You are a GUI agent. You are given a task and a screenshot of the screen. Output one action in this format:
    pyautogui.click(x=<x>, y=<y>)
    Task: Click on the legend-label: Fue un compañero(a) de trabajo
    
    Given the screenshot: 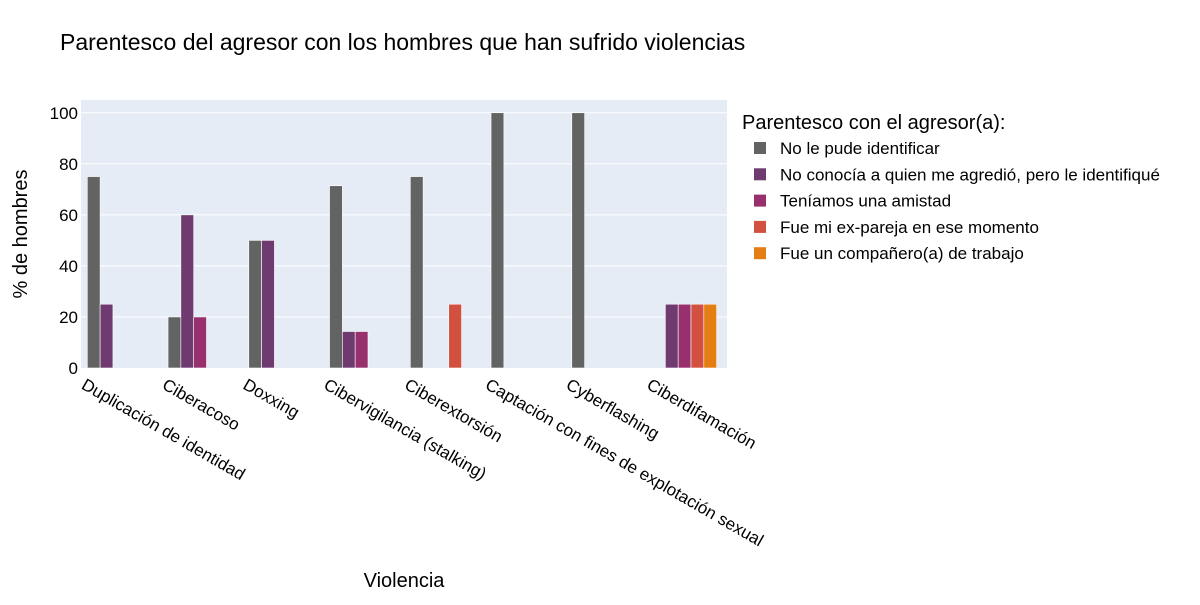 What is the action you would take?
    pyautogui.click(x=902, y=253)
    